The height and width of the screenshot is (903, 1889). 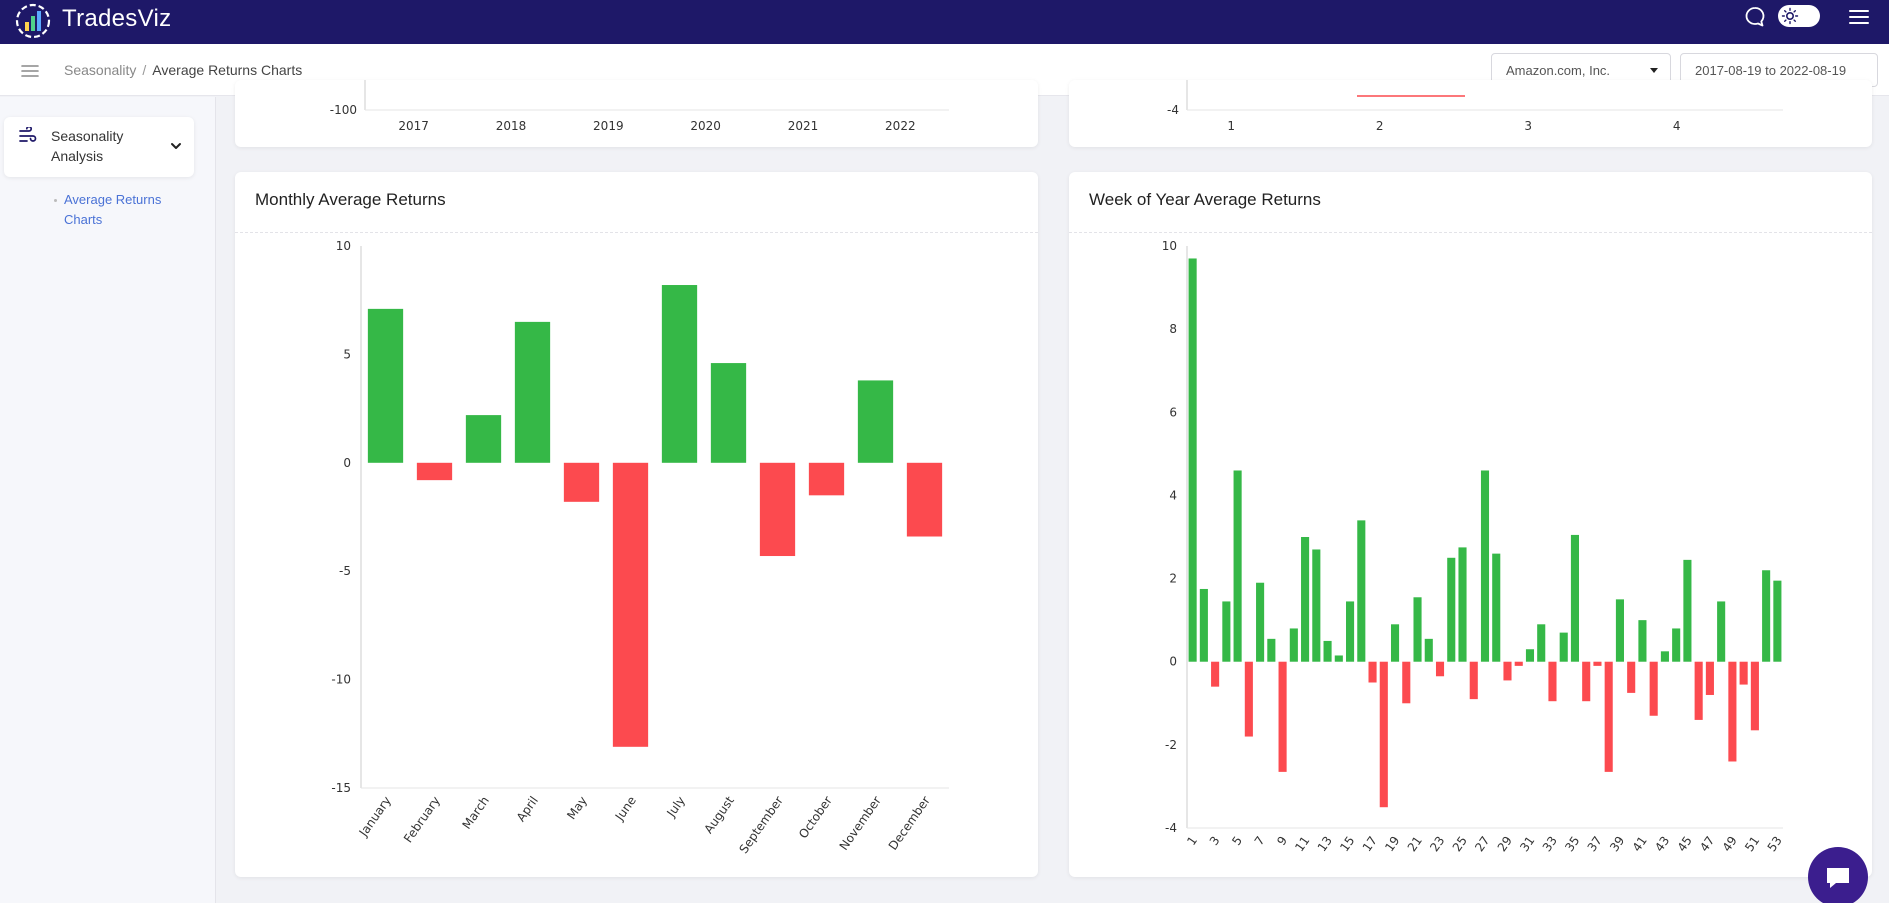 I want to click on quarter-chart-card-partial: -4 1 2 3 4, so click(x=1470, y=113).